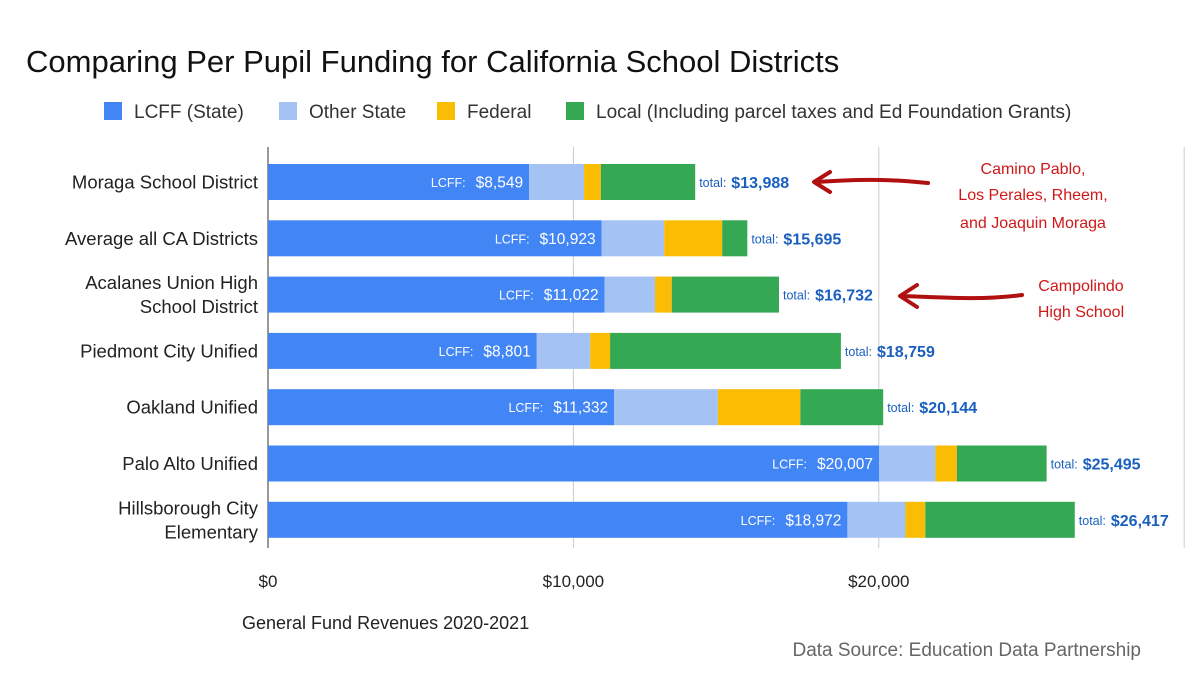  What do you see at coordinates (966, 650) in the screenshot?
I see `data-source: Data Source: Education Data Partnership` at bounding box center [966, 650].